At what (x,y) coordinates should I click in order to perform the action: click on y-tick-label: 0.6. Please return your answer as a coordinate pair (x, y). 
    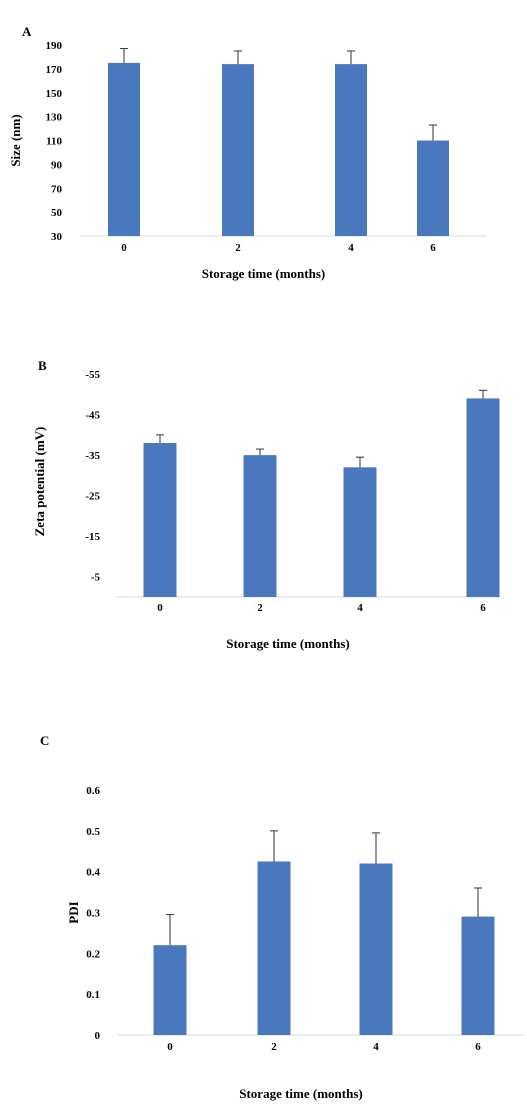
    Looking at the image, I should click on (93, 791).